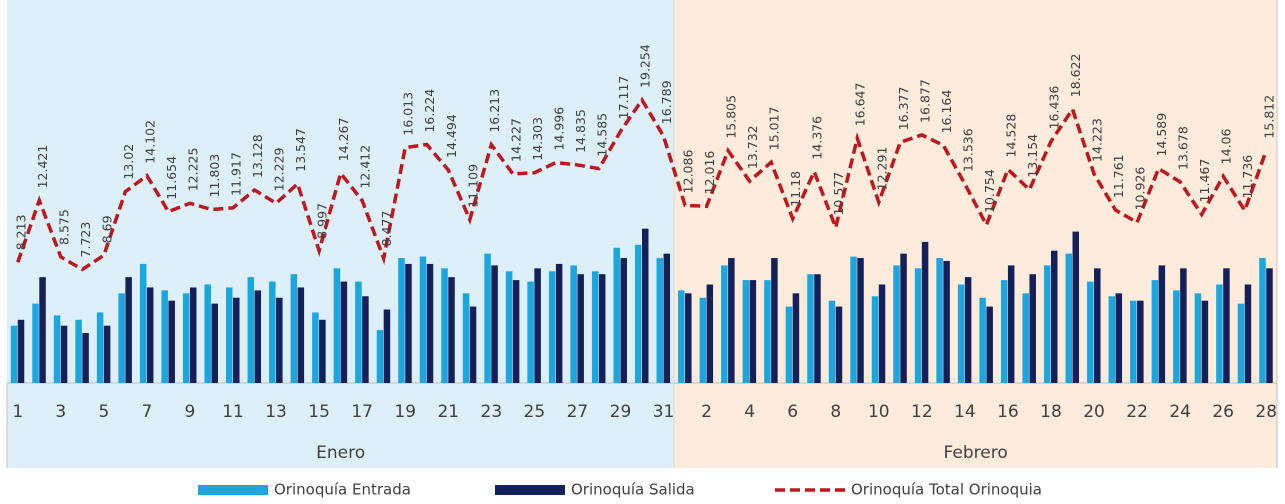  What do you see at coordinates (1094, 412) in the screenshot?
I see `x-tick-label: 20` at bounding box center [1094, 412].